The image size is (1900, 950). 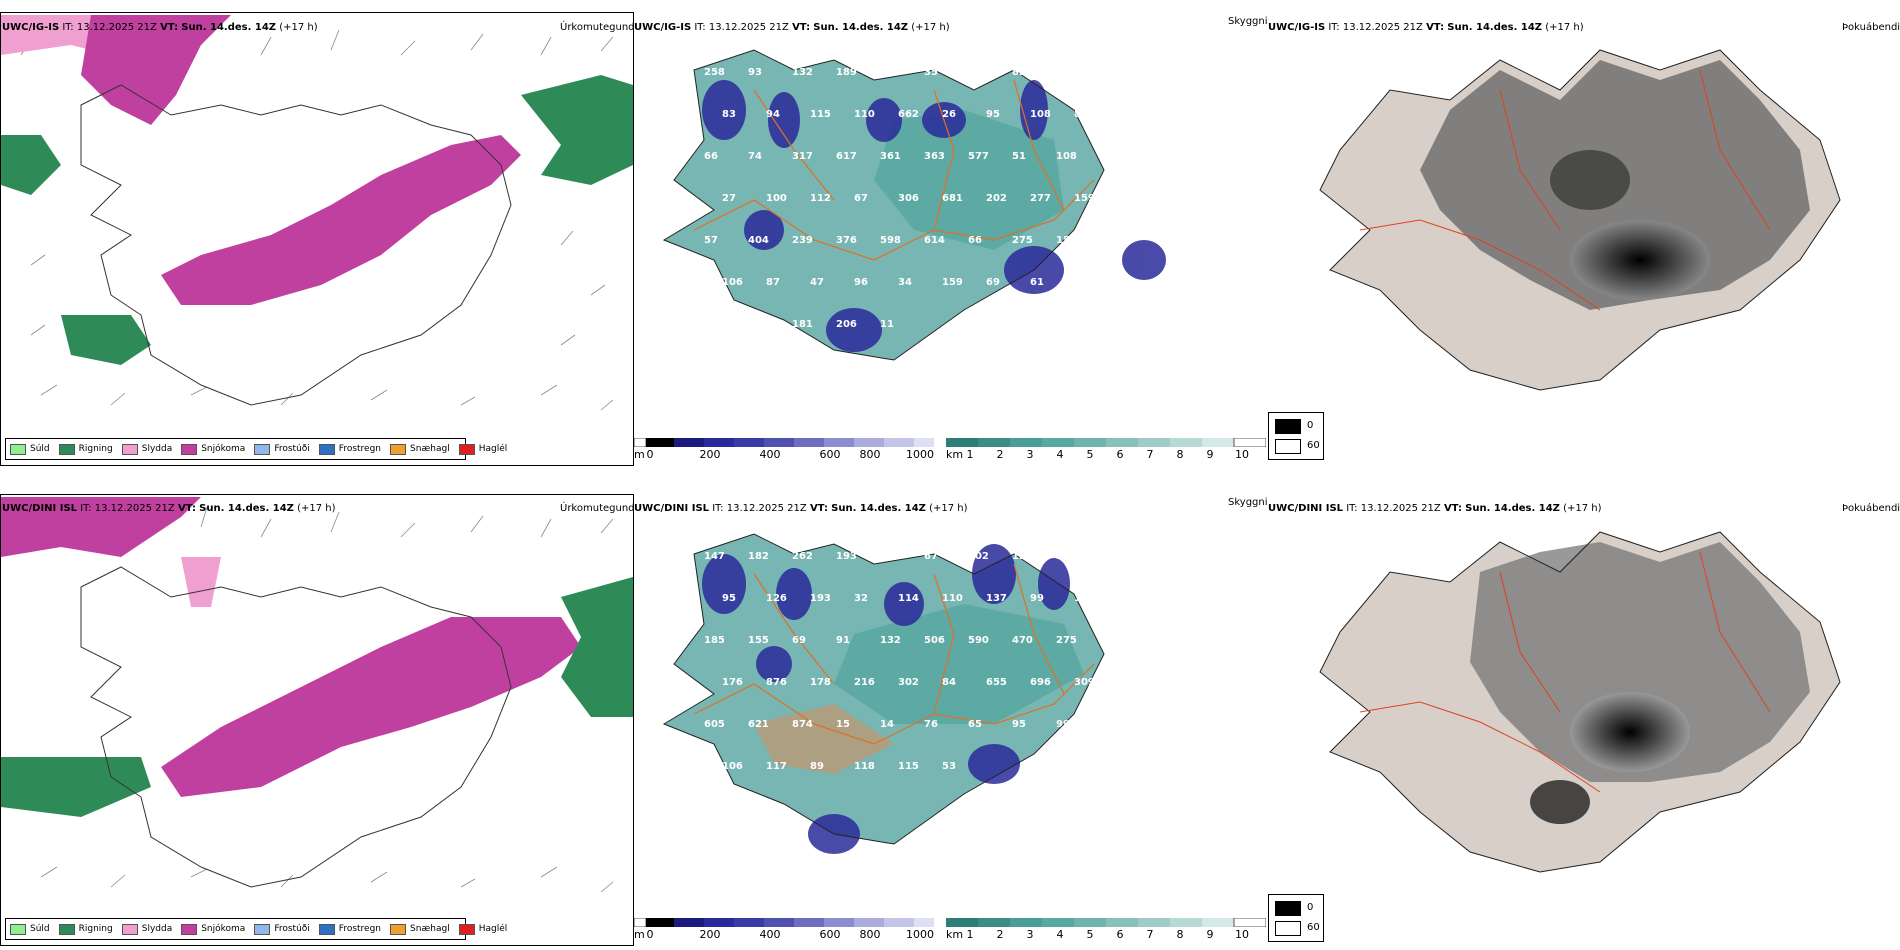 What do you see at coordinates (846, 324) in the screenshot?
I see `cloud-base-value: 206` at bounding box center [846, 324].